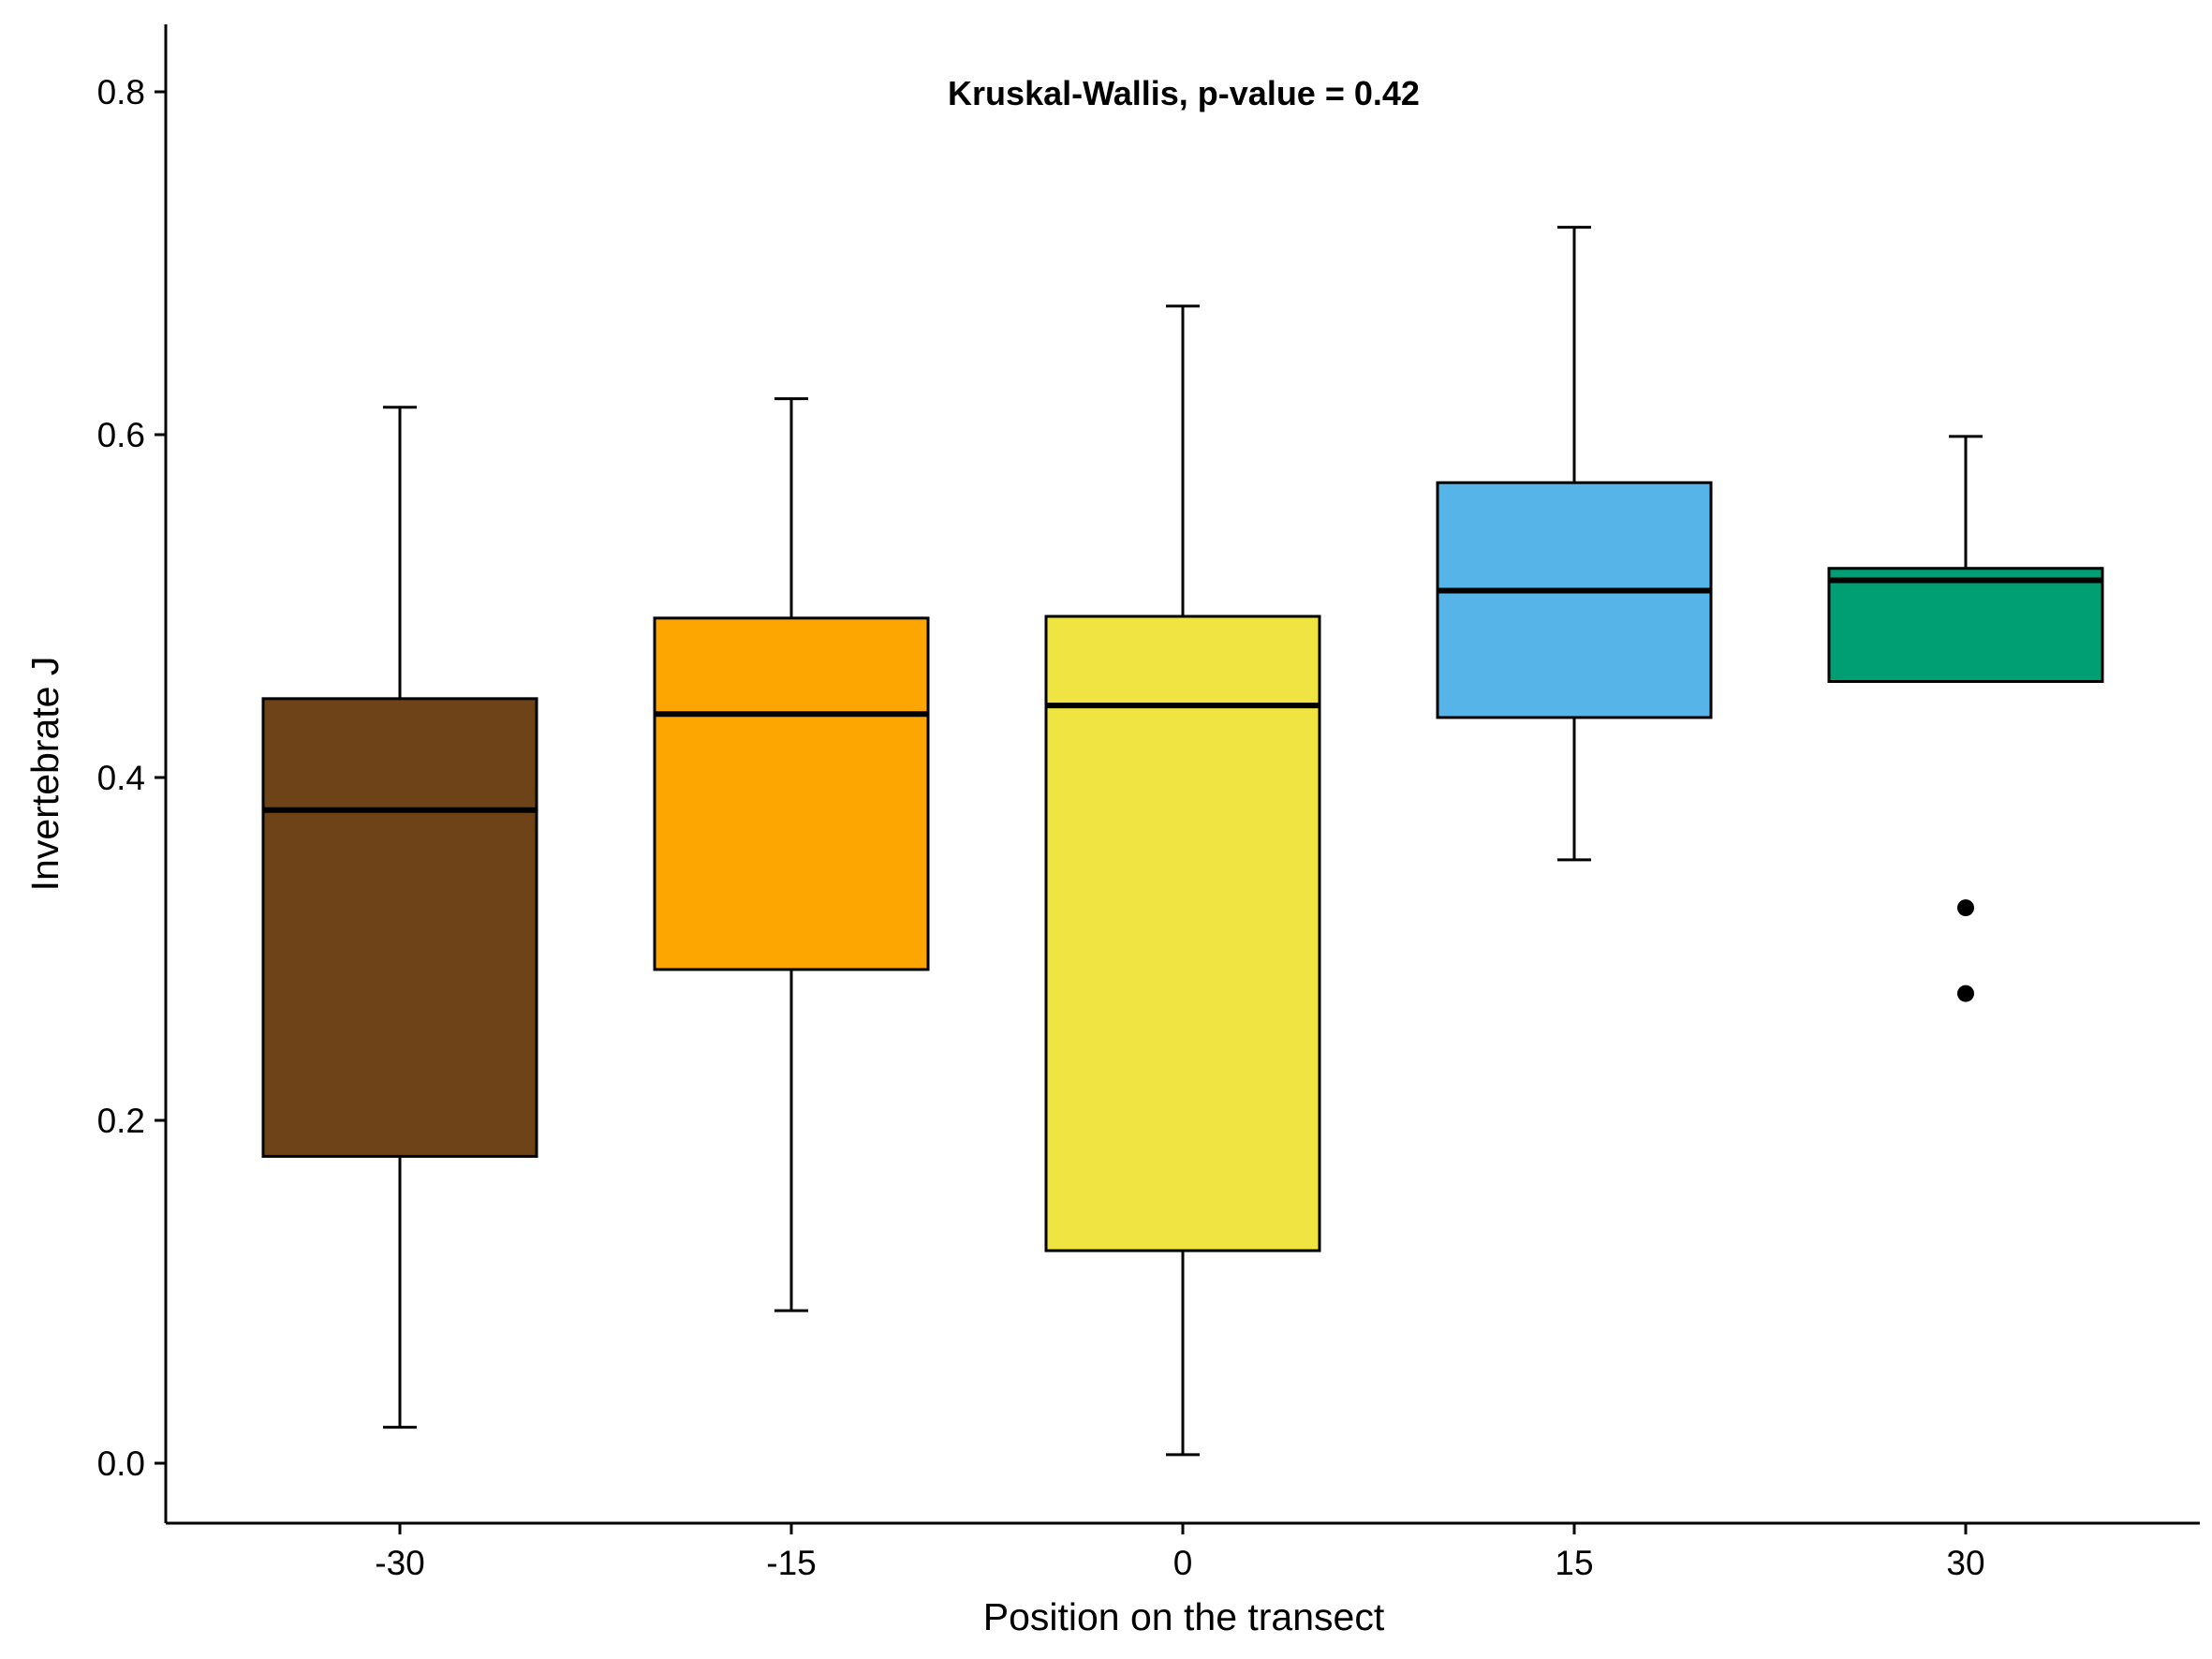 The image size is (2212, 1659). What do you see at coordinates (121, 1463) in the screenshot?
I see `y-tick-label: 0.0` at bounding box center [121, 1463].